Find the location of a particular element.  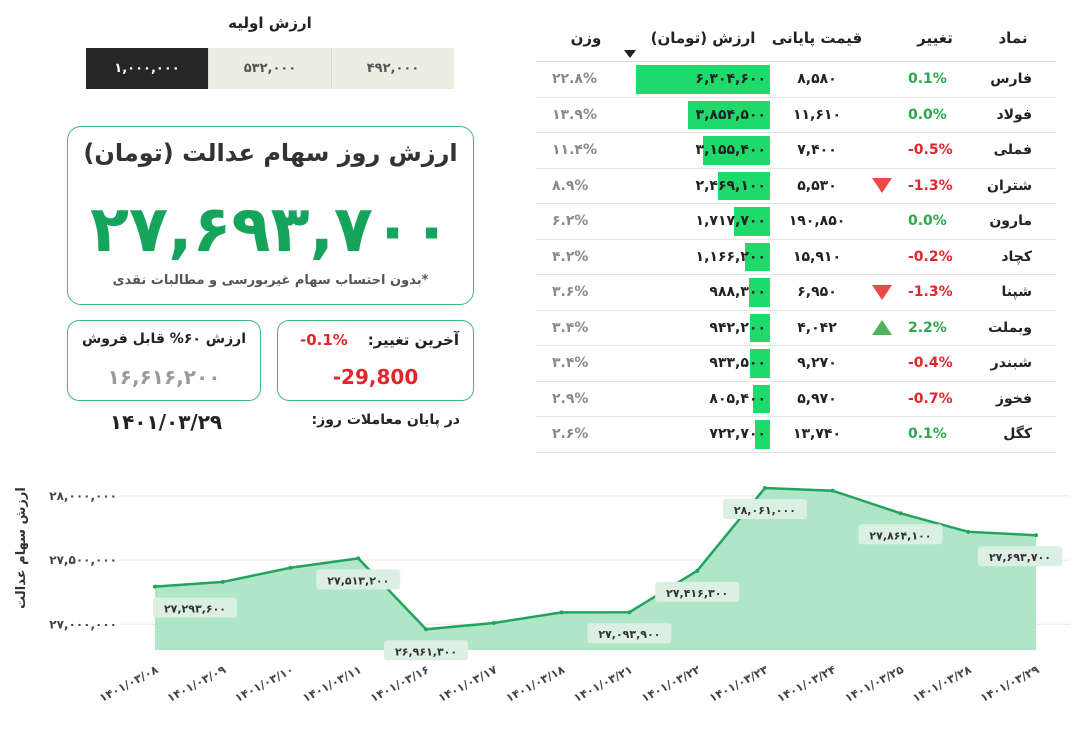

symbol-cell: کگل is located at coordinates (1017, 434).